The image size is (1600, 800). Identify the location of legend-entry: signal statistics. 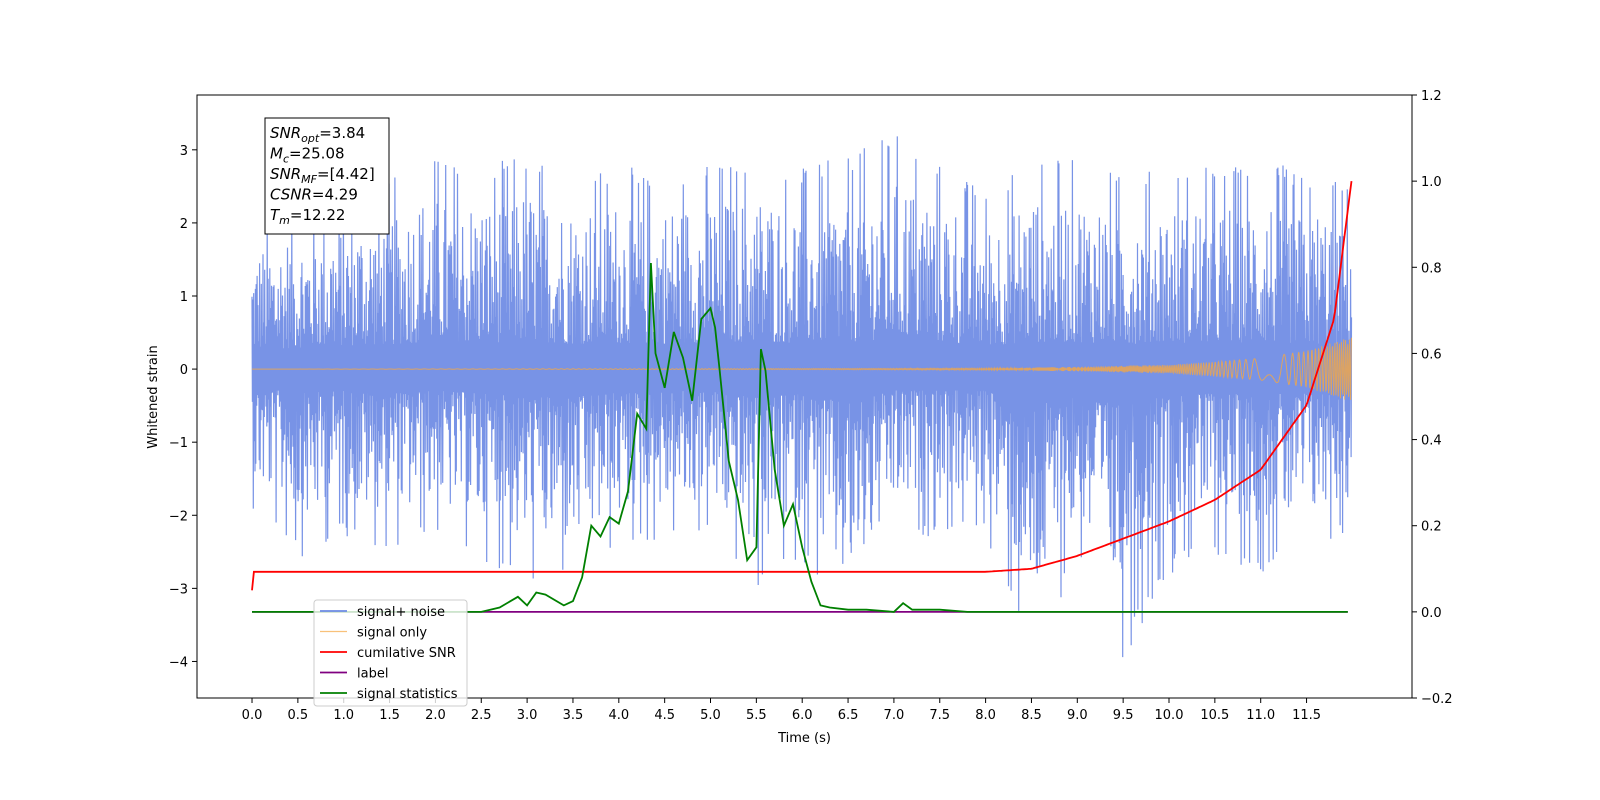
(407, 694).